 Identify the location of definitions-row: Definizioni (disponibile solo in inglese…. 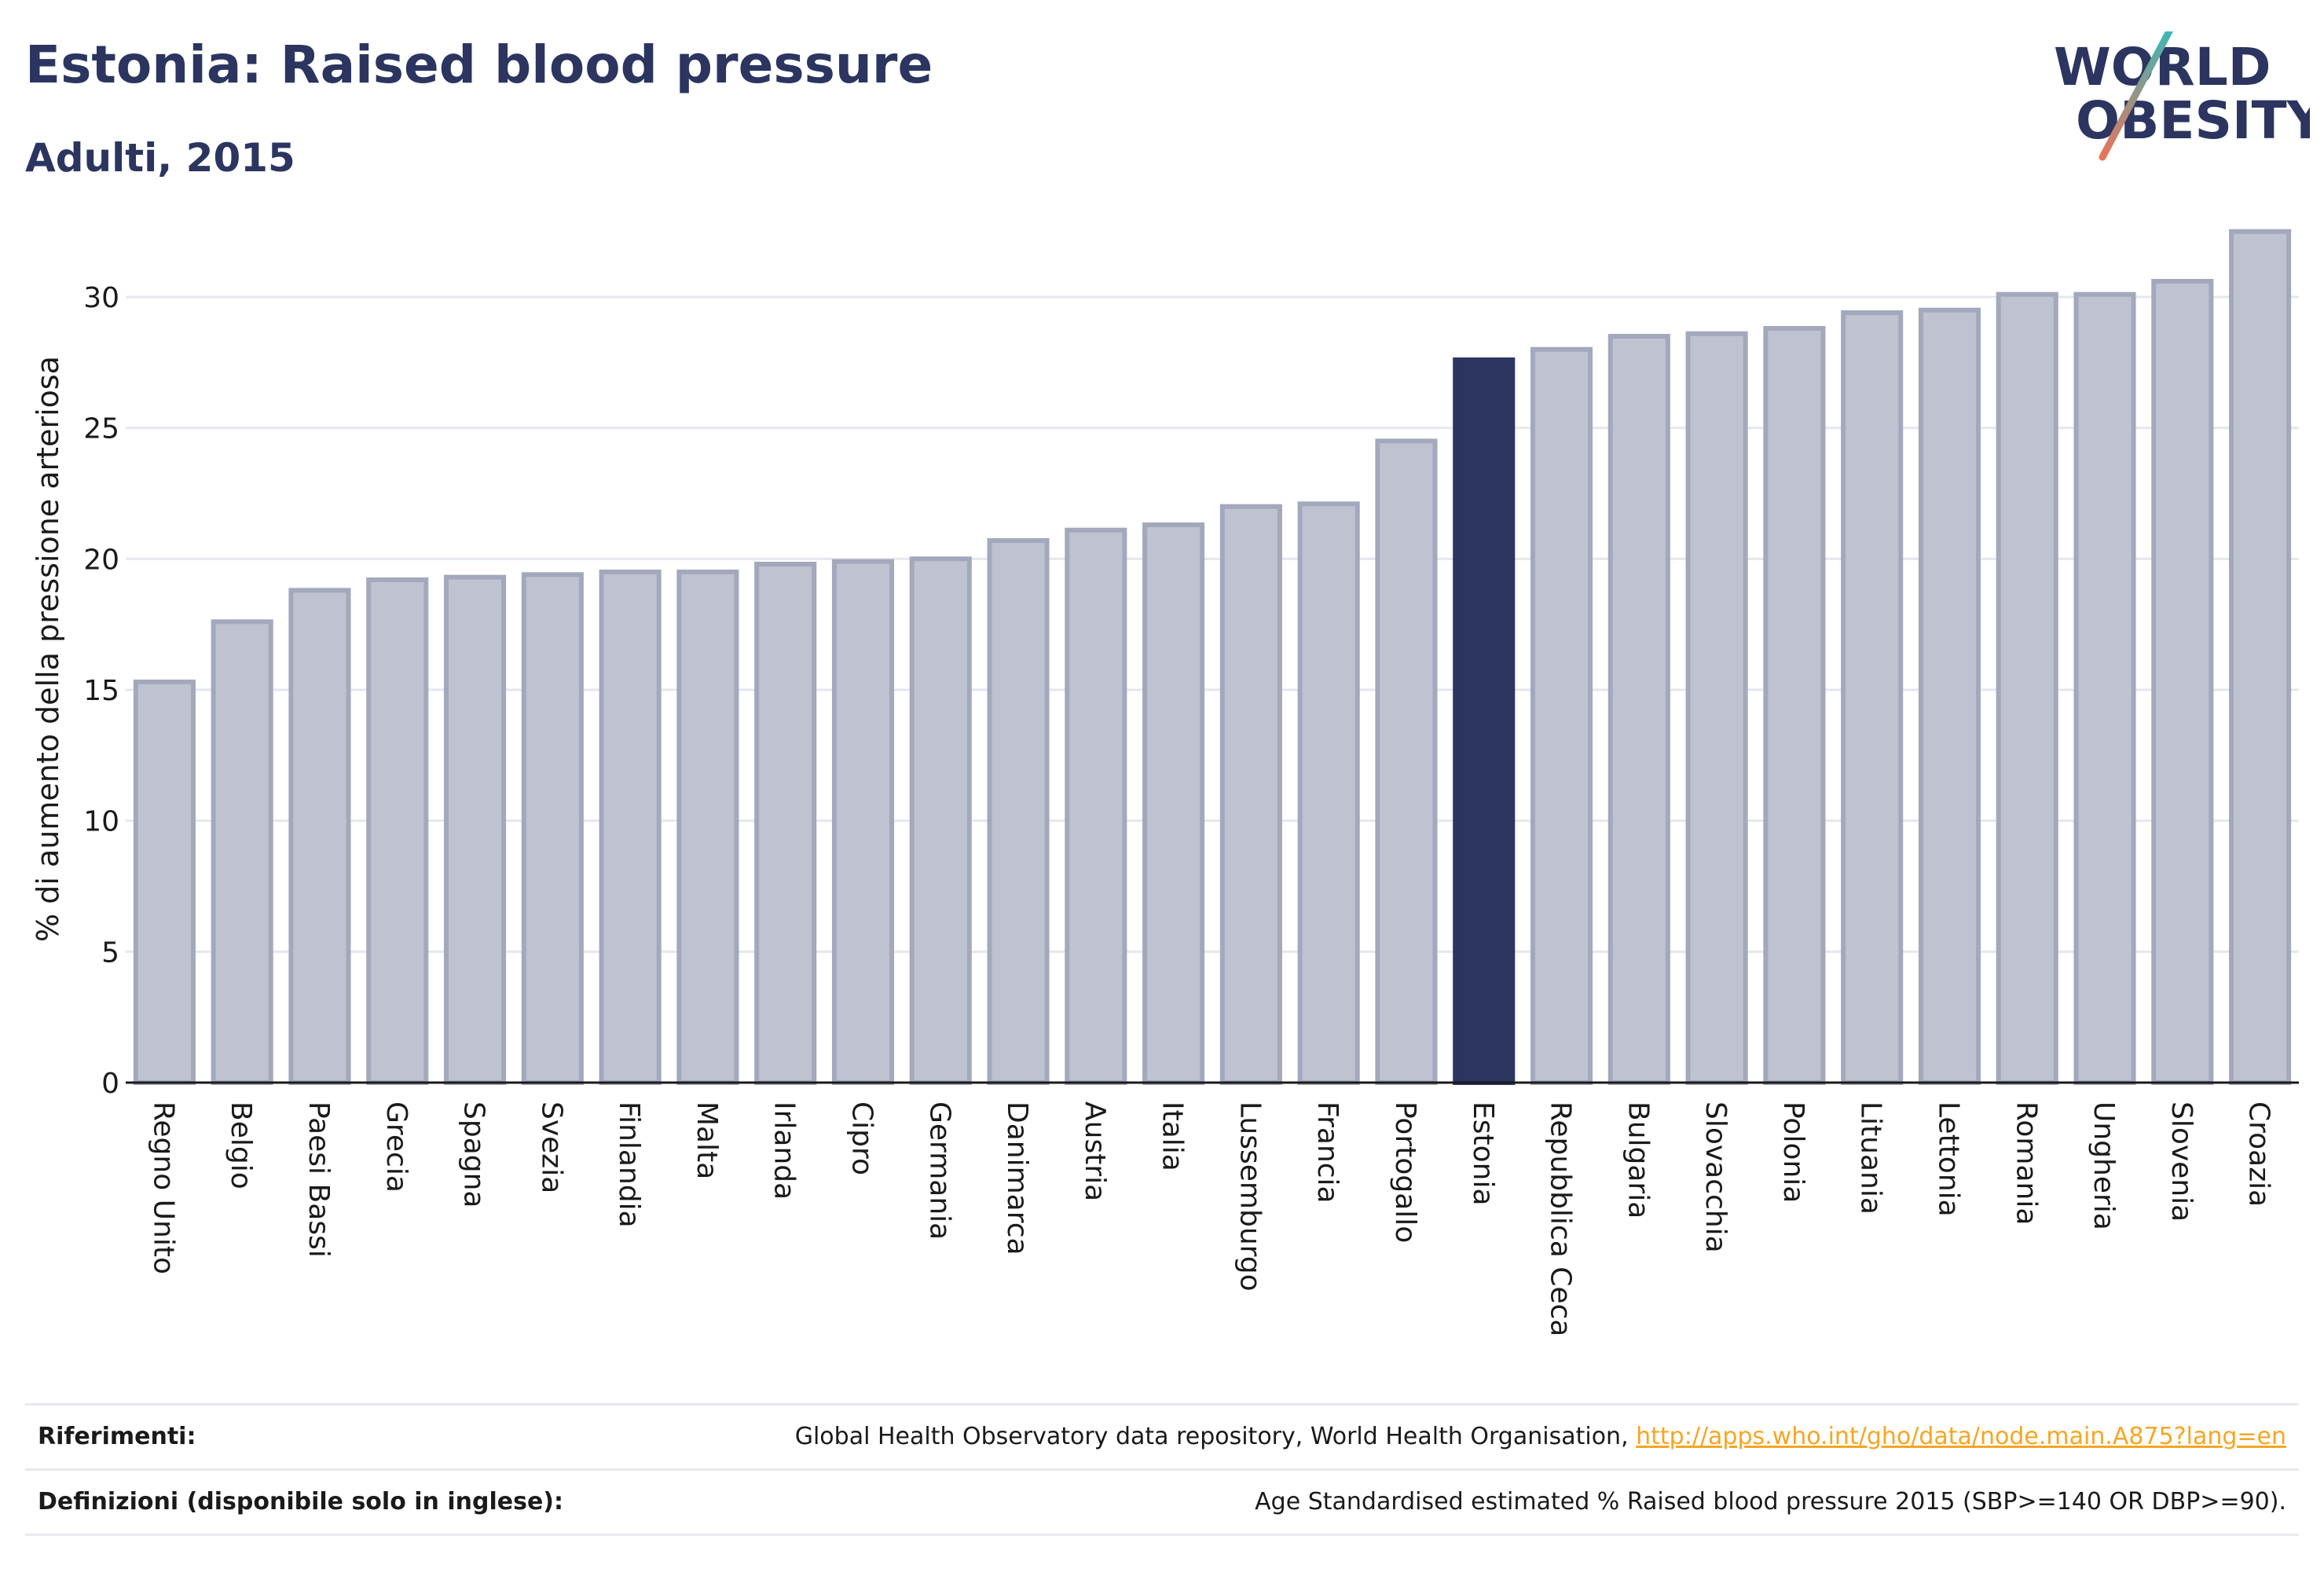
(1162, 1502).